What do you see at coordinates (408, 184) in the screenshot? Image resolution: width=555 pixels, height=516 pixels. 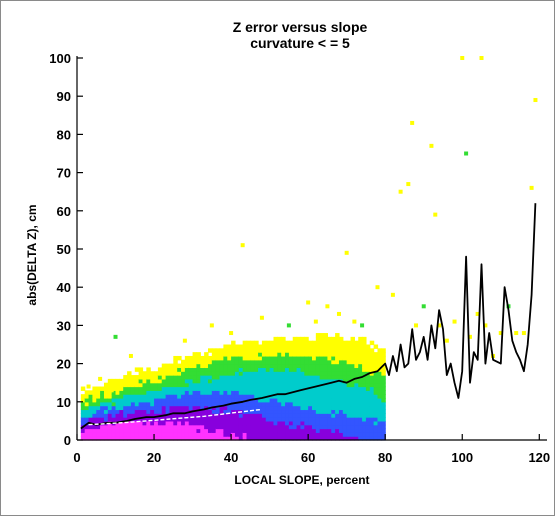 I see `outlier-point` at bounding box center [408, 184].